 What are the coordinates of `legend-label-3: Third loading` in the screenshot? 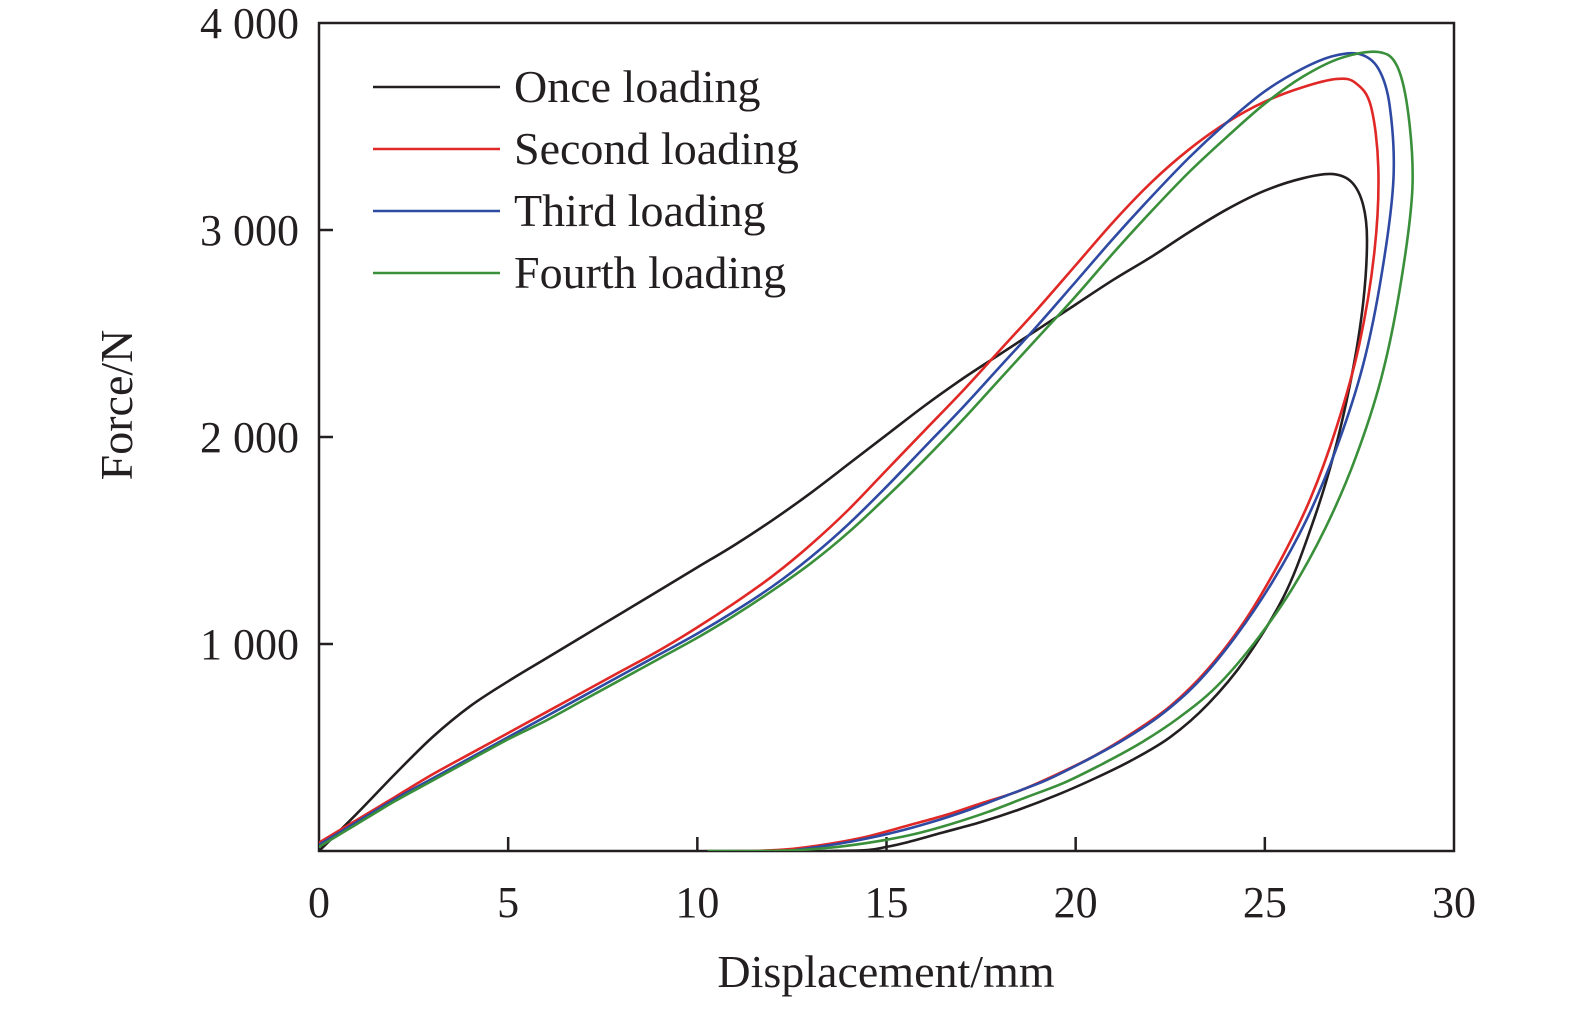 It's located at (640, 210).